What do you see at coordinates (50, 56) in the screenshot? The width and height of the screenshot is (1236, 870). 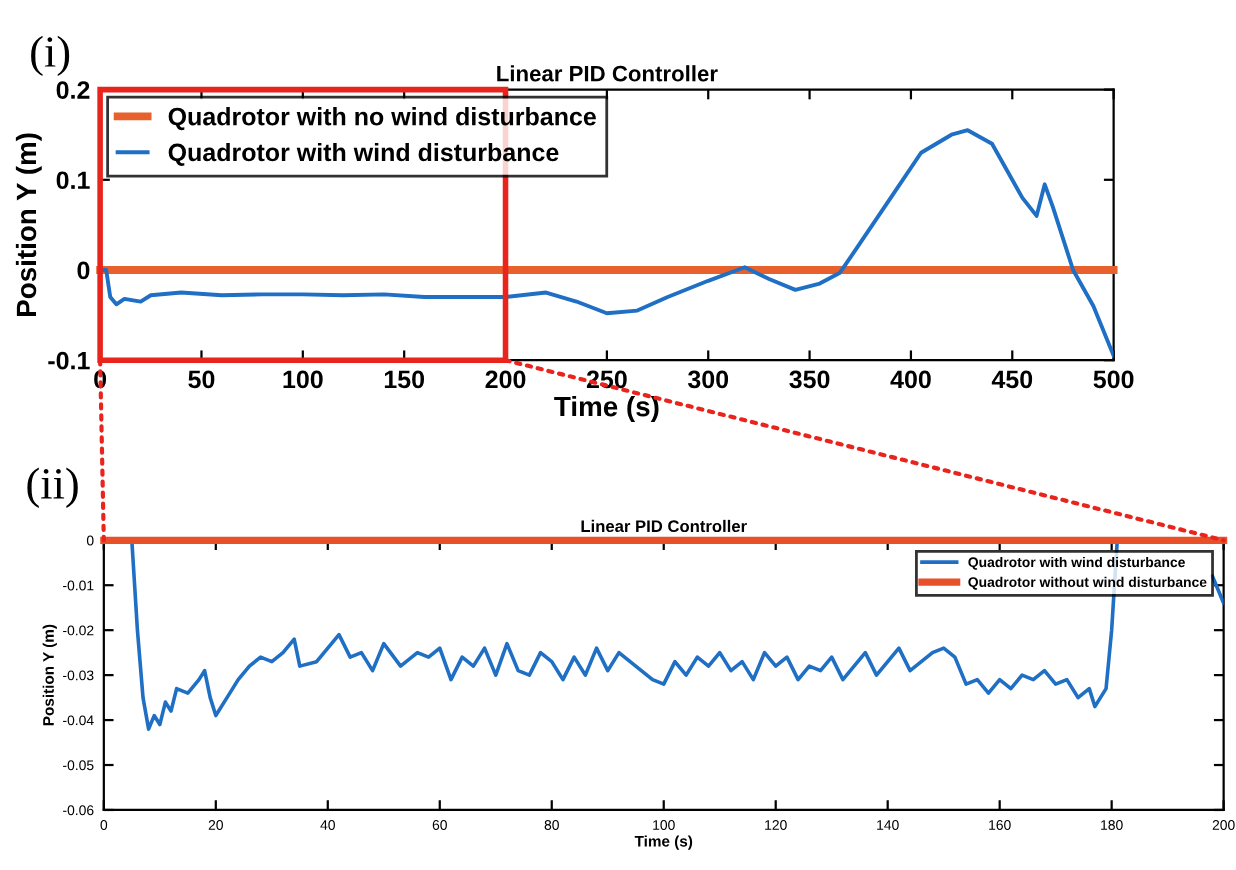 I see `text: (i)` at bounding box center [50, 56].